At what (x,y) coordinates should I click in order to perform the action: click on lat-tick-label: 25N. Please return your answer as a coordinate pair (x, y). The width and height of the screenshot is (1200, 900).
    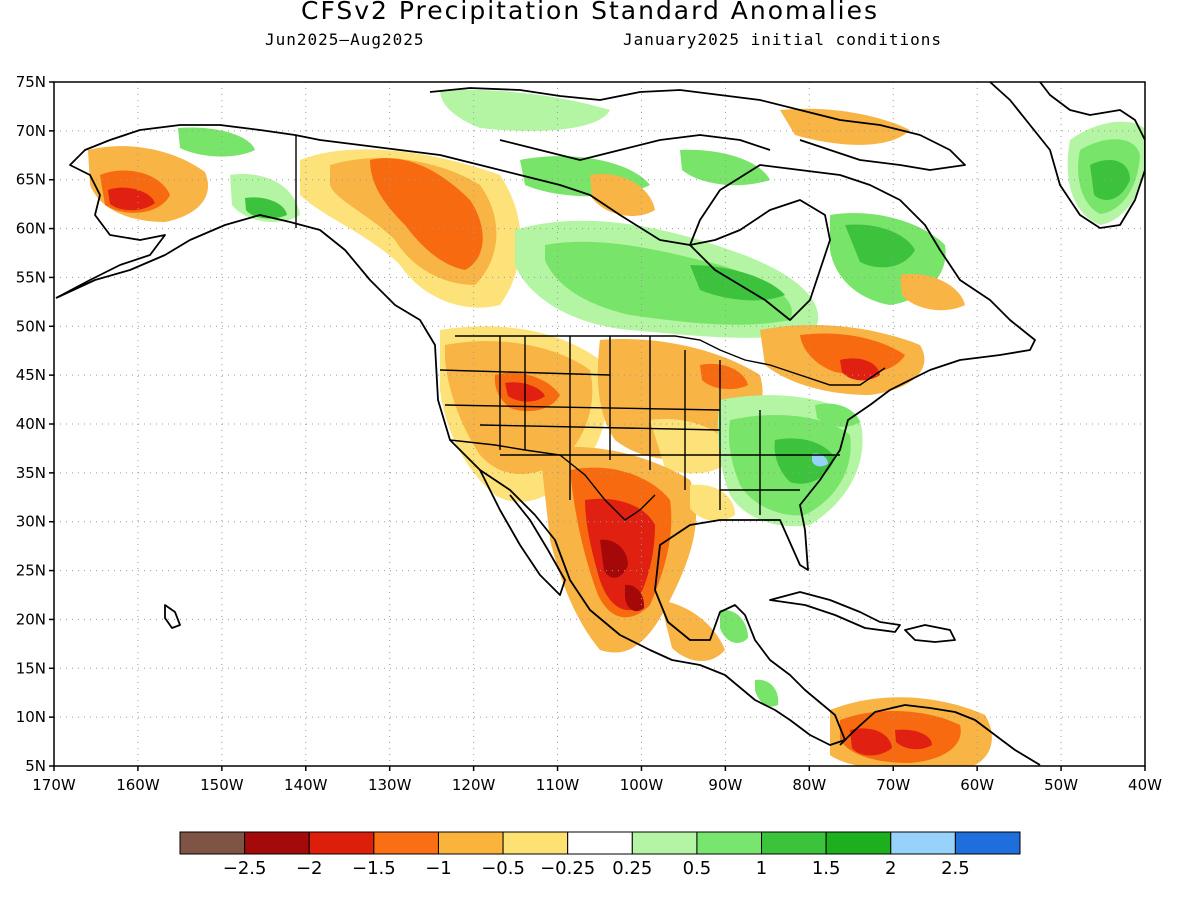
    Looking at the image, I should click on (31, 571).